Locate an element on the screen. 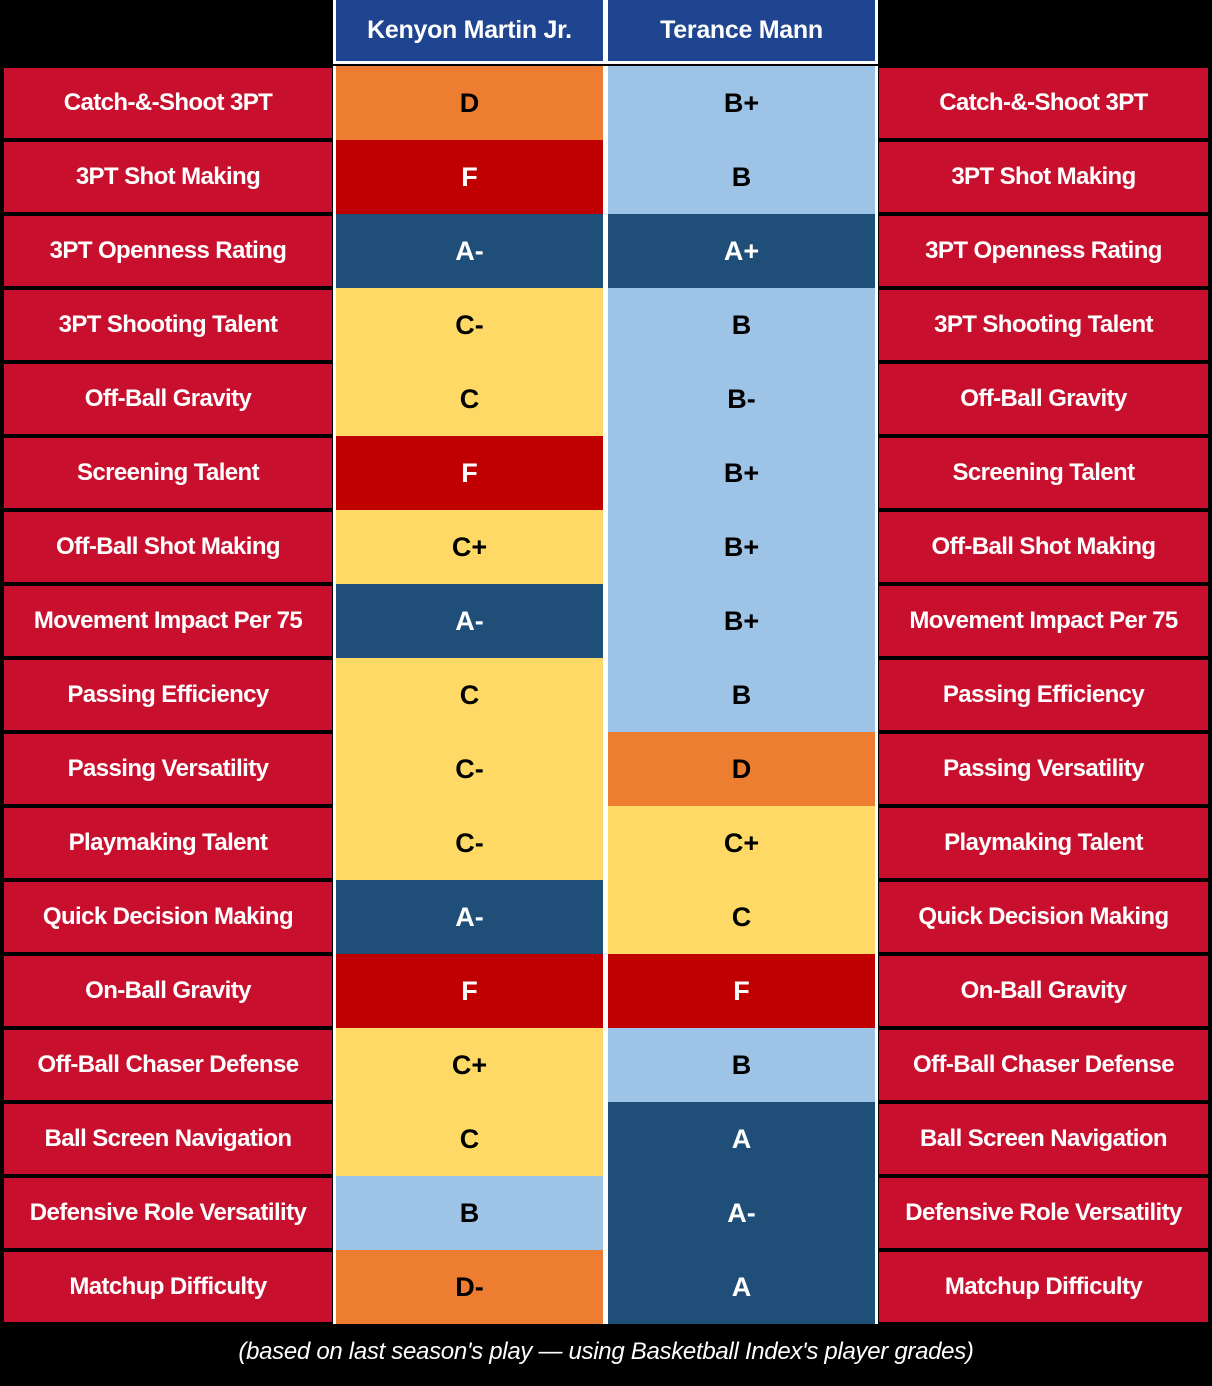 The width and height of the screenshot is (1212, 1386). row-label-right: On-Ball Gravity is located at coordinates (1043, 991).